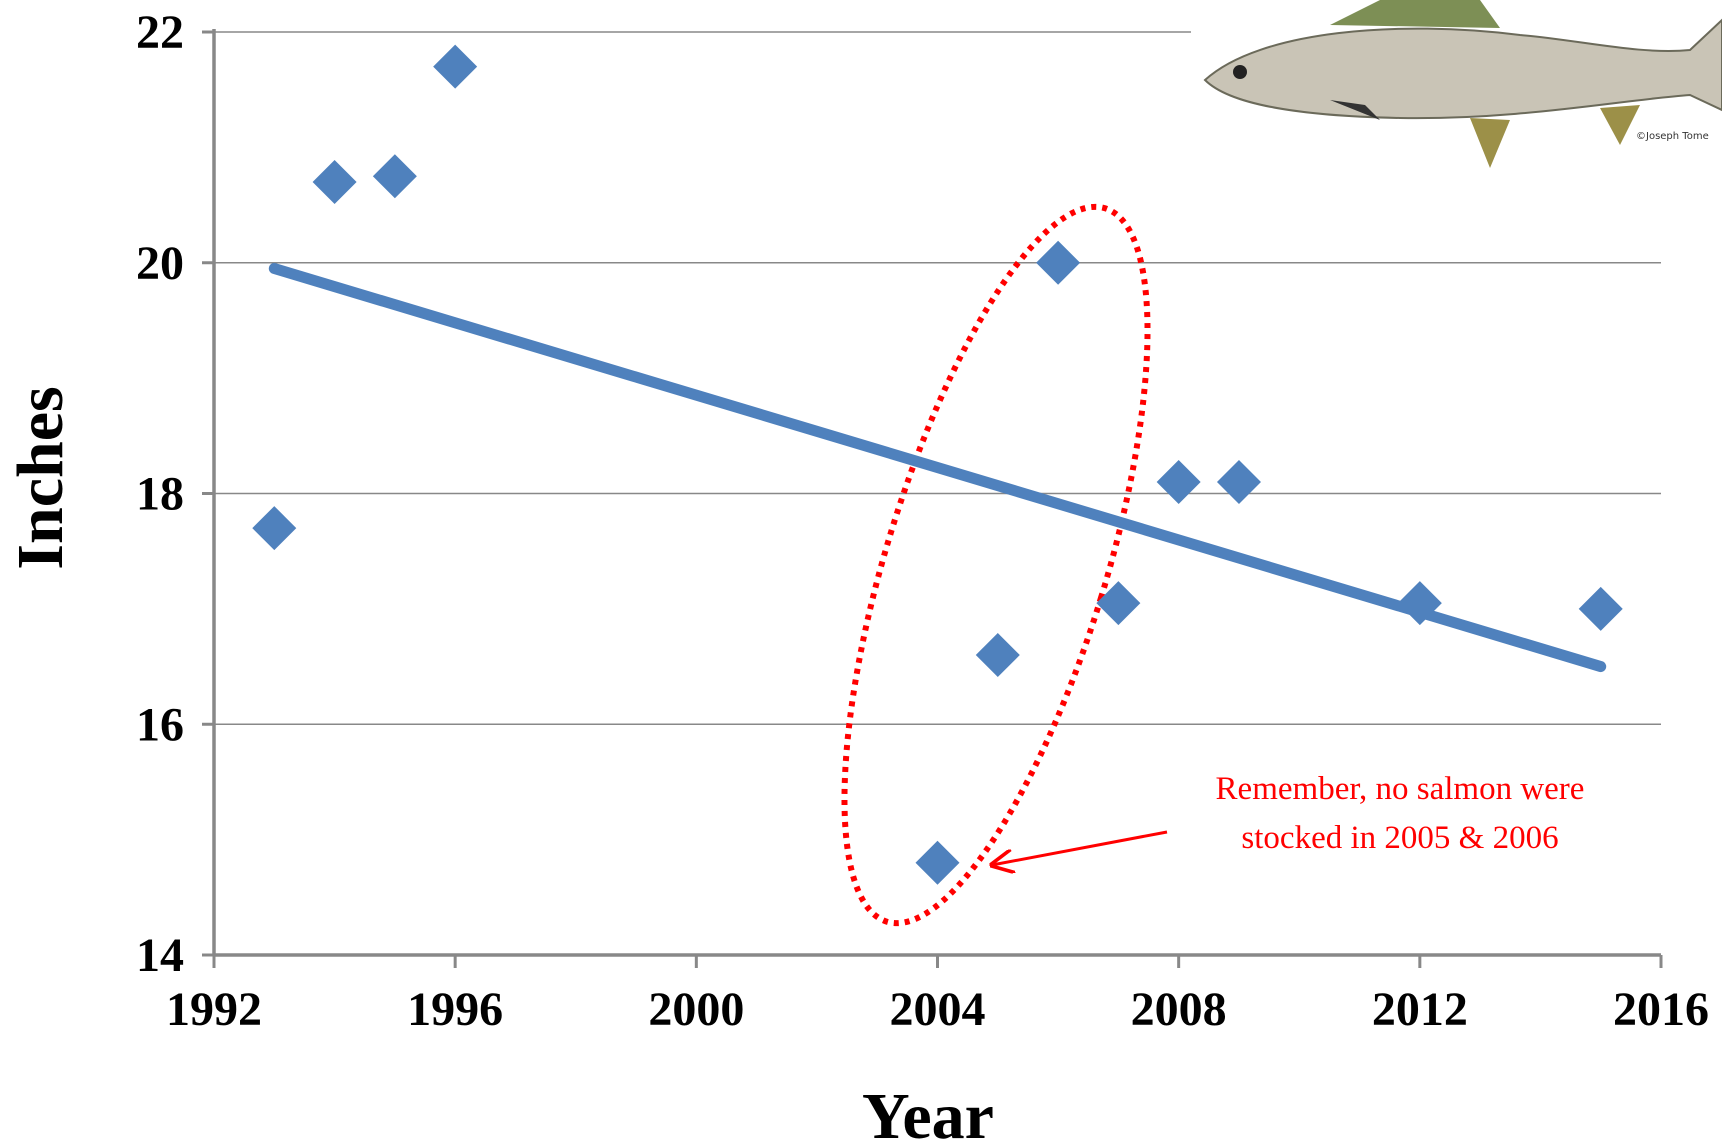 This screenshot has width=1722, height=1143. I want to click on fish-image, so click(1456, 85).